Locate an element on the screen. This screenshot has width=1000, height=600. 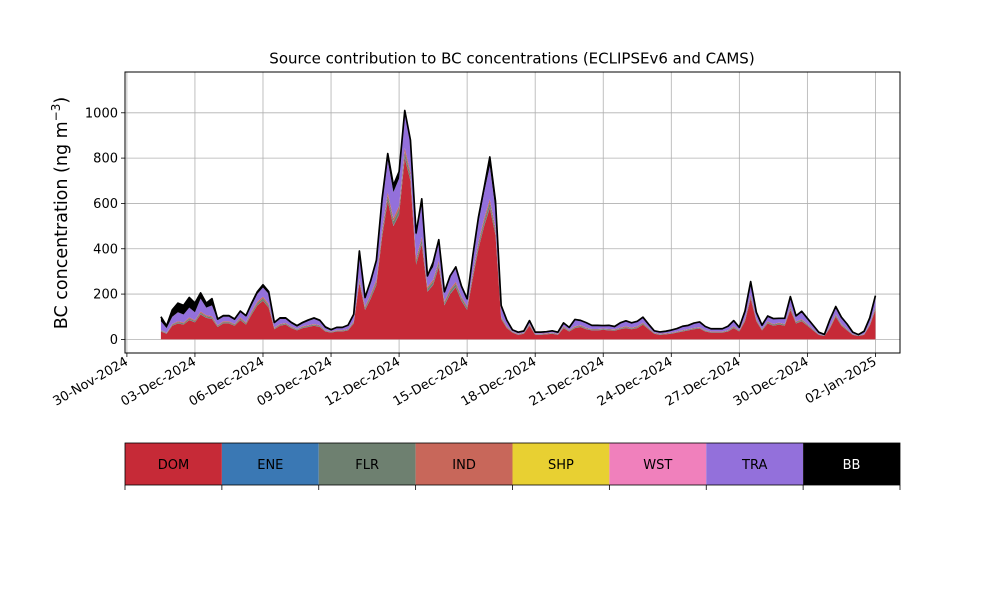
y-axis-label-exponent: −3 is located at coordinates (56, 113).